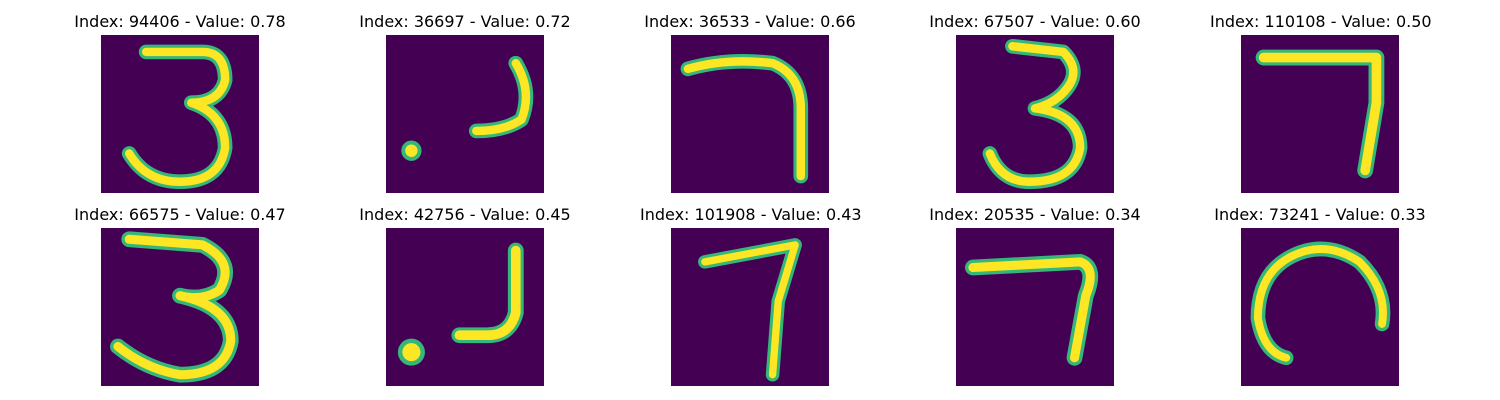 The image size is (1500, 400). What do you see at coordinates (465, 214) in the screenshot?
I see `panel-title: Index: 42756 - Value: 0.45` at bounding box center [465, 214].